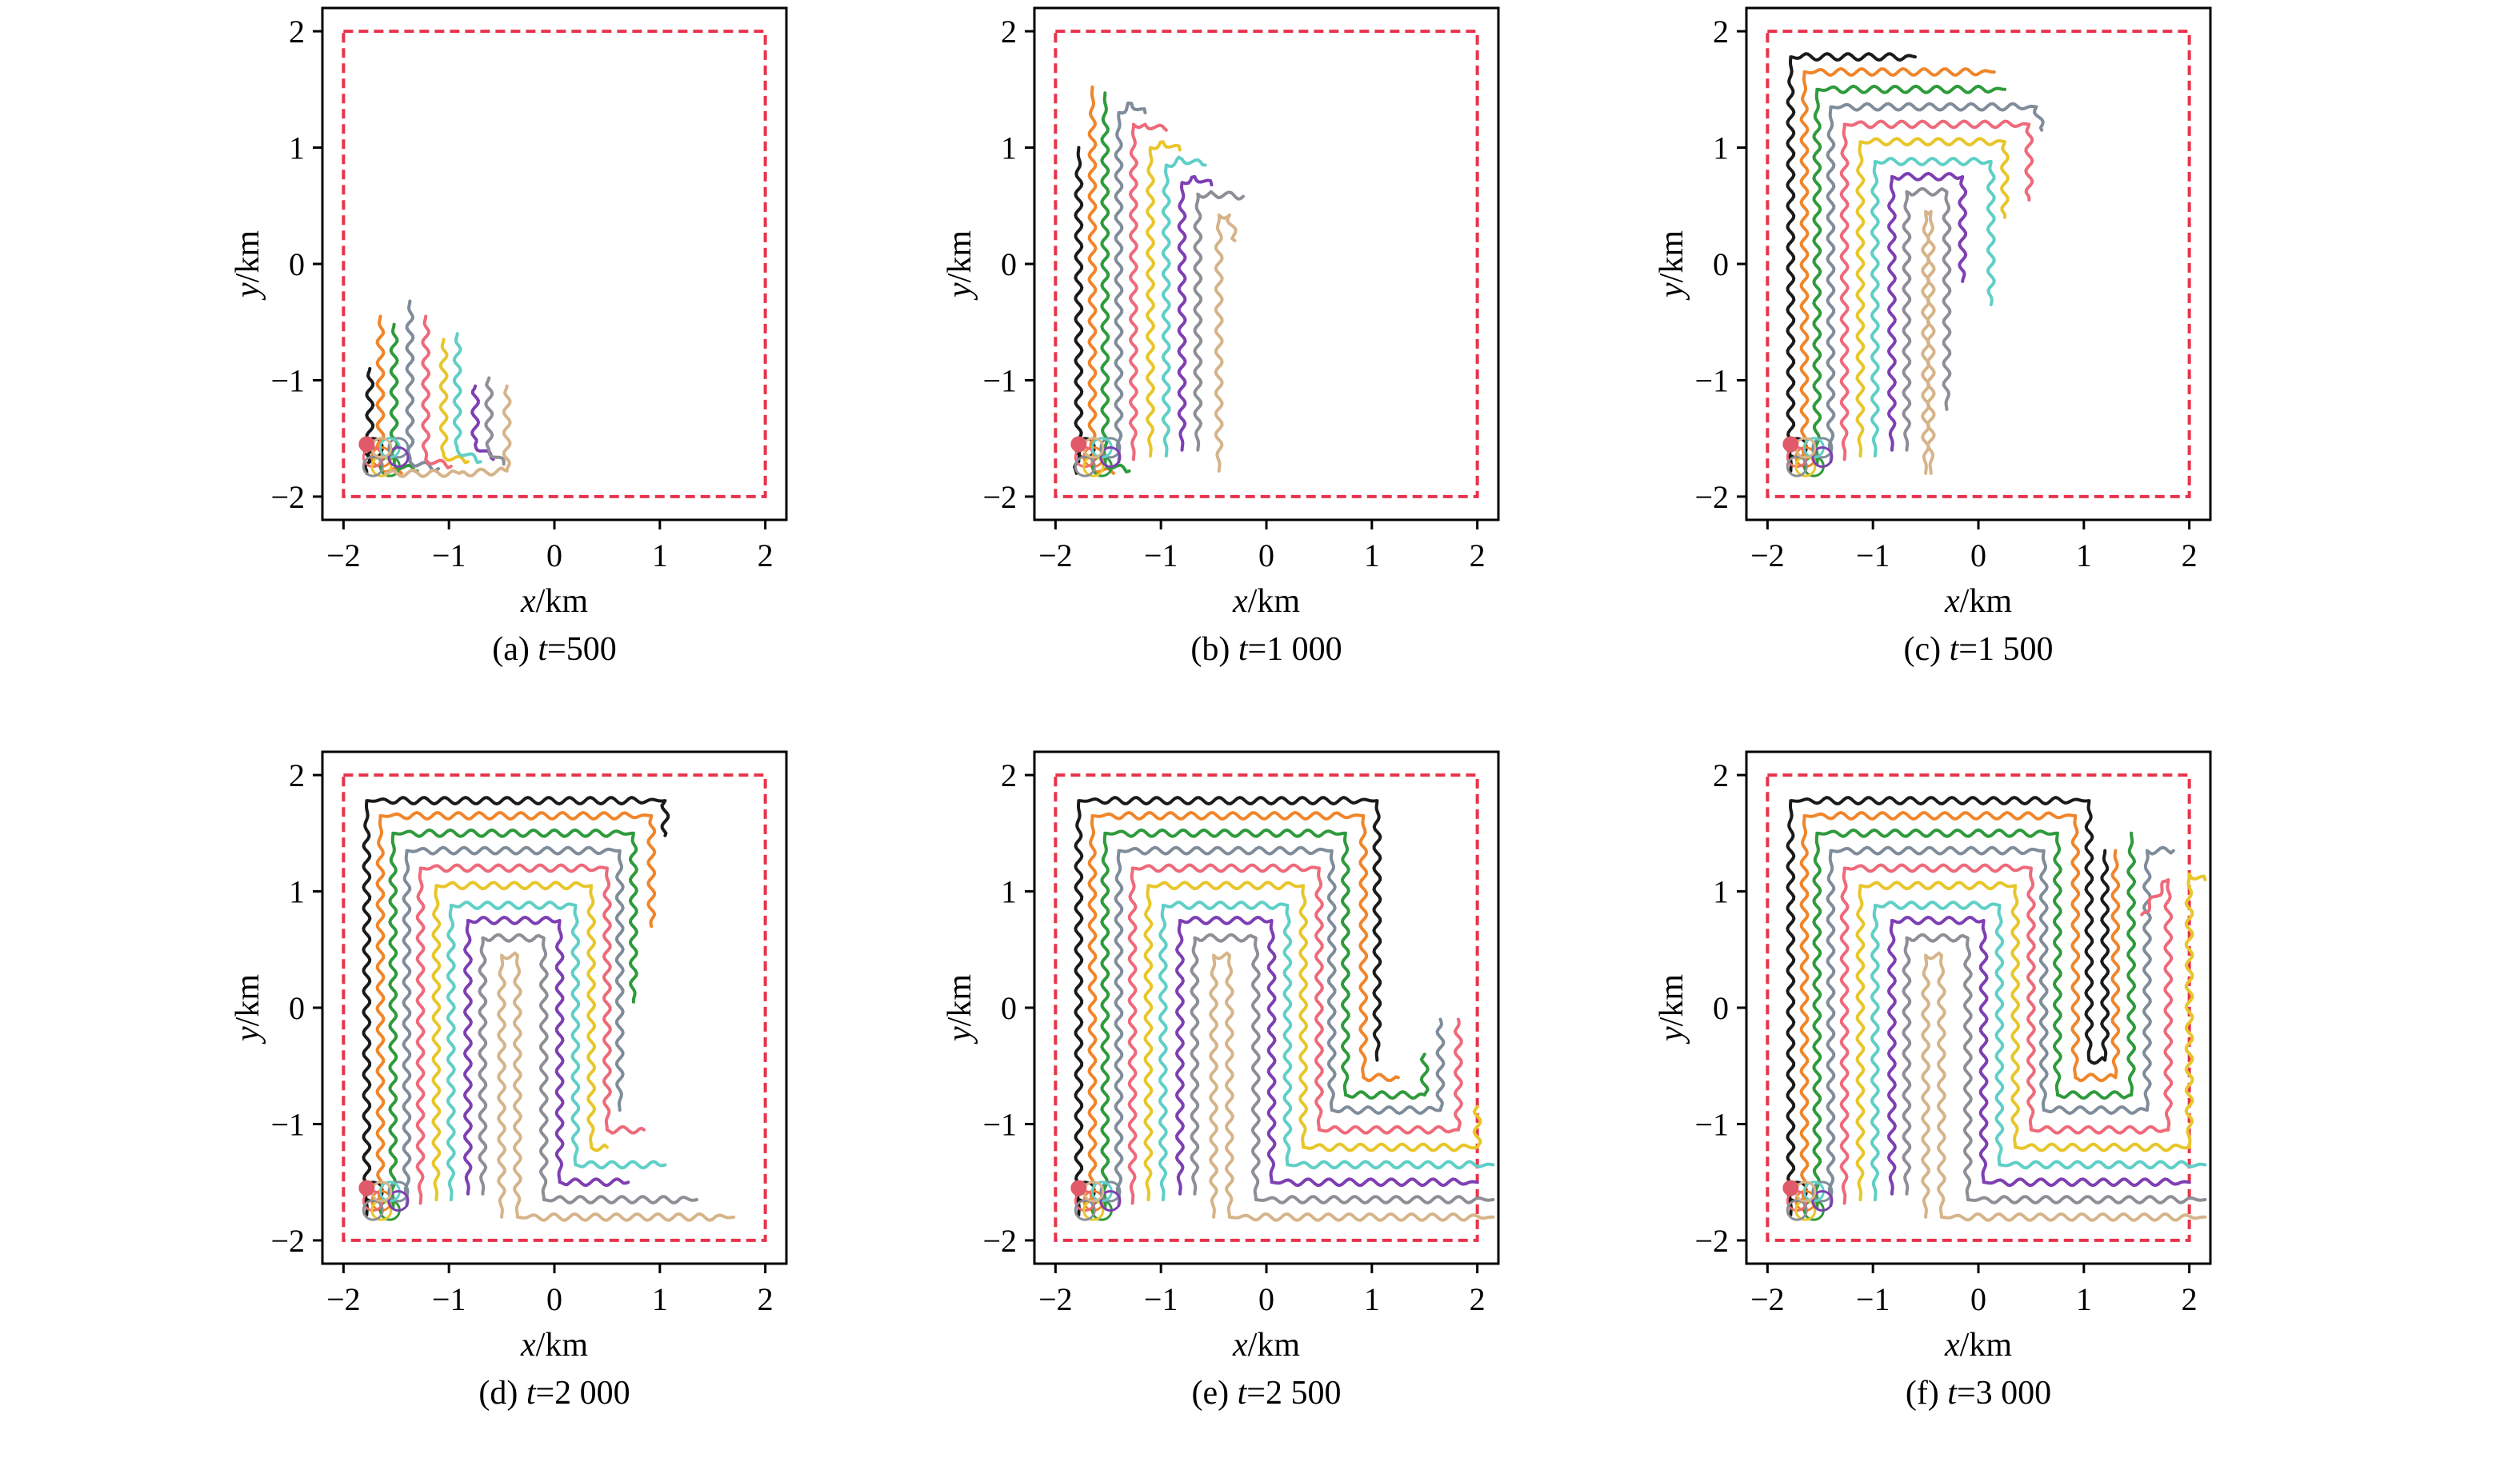 The height and width of the screenshot is (1474, 2520). I want to click on panel-b: −2 −1 0 1 2 −2 −1 0 1 2 x/km y/km (b) t=1 000, so click(1221, 337).